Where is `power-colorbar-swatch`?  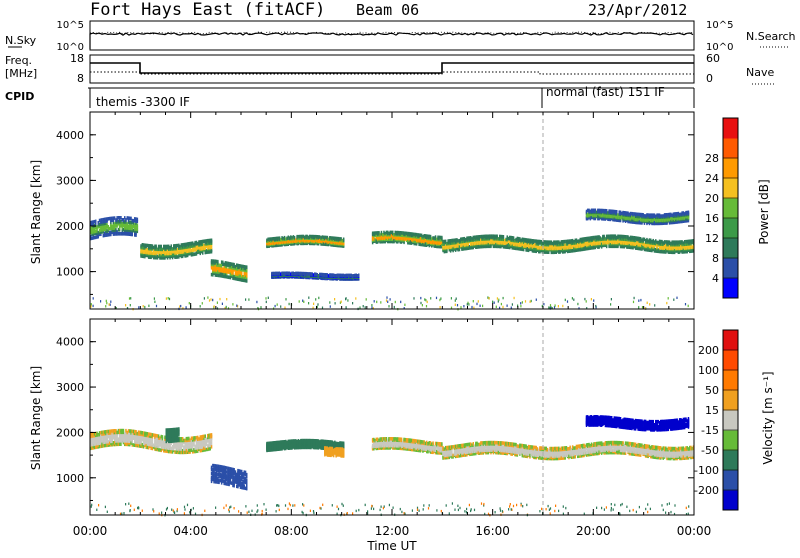
power-colorbar-swatch is located at coordinates (730, 248).